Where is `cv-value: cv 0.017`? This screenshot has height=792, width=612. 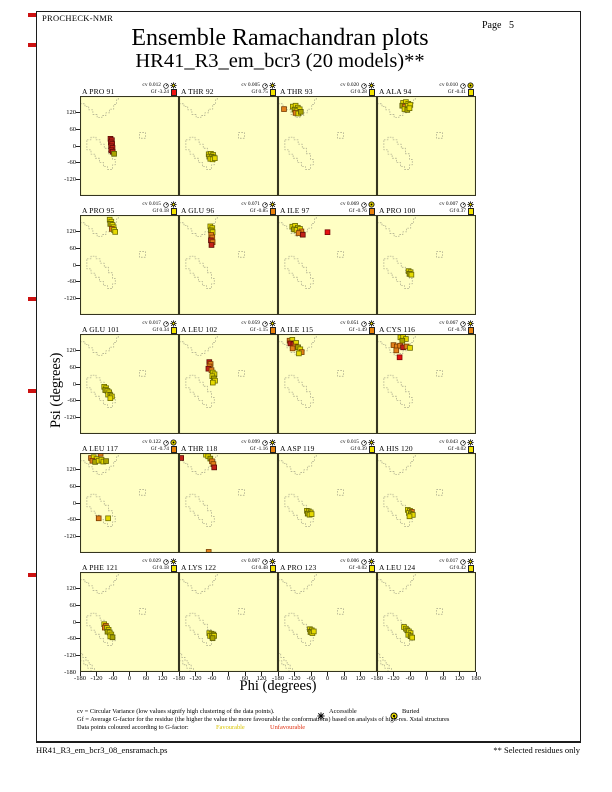 cv-value: cv 0.017 is located at coordinates (448, 561).